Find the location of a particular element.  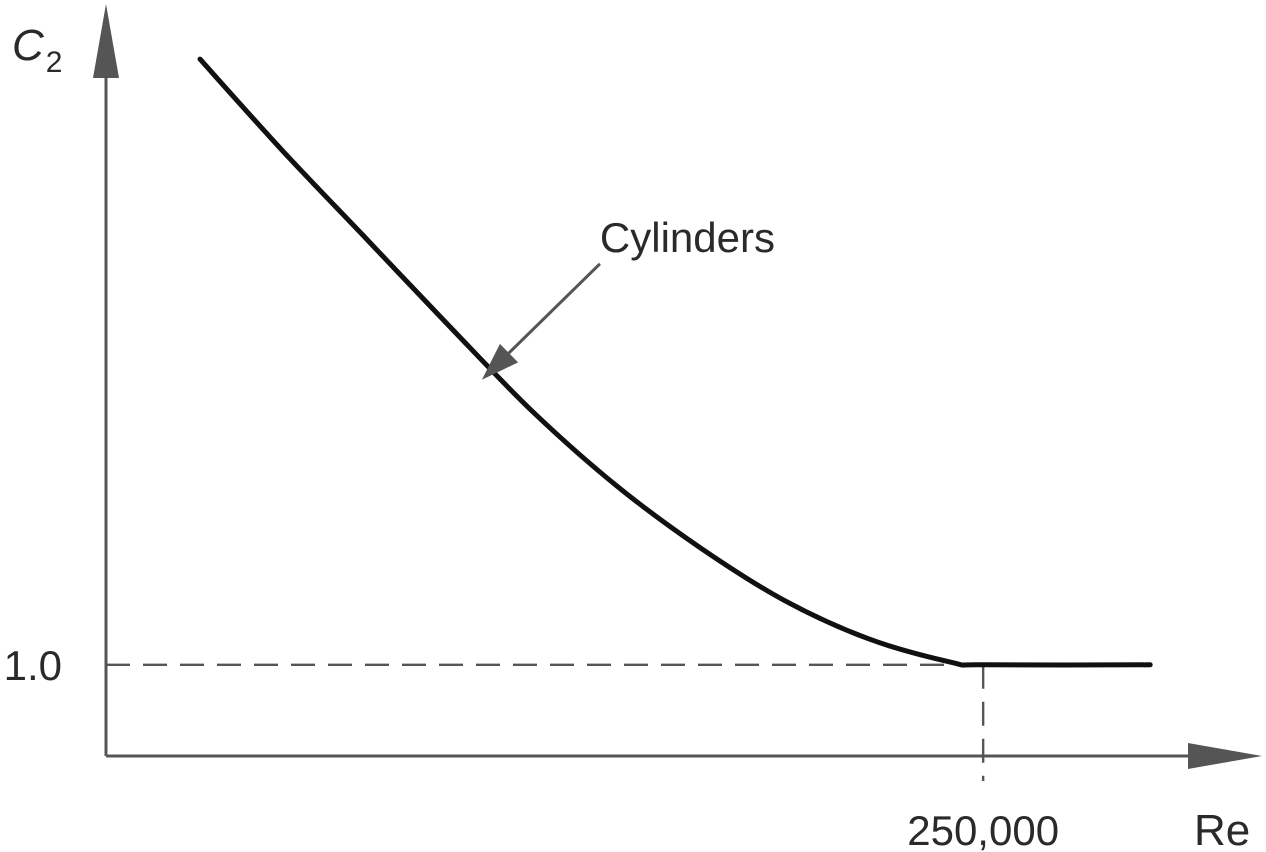

reference-lines is located at coordinates (628, 722).